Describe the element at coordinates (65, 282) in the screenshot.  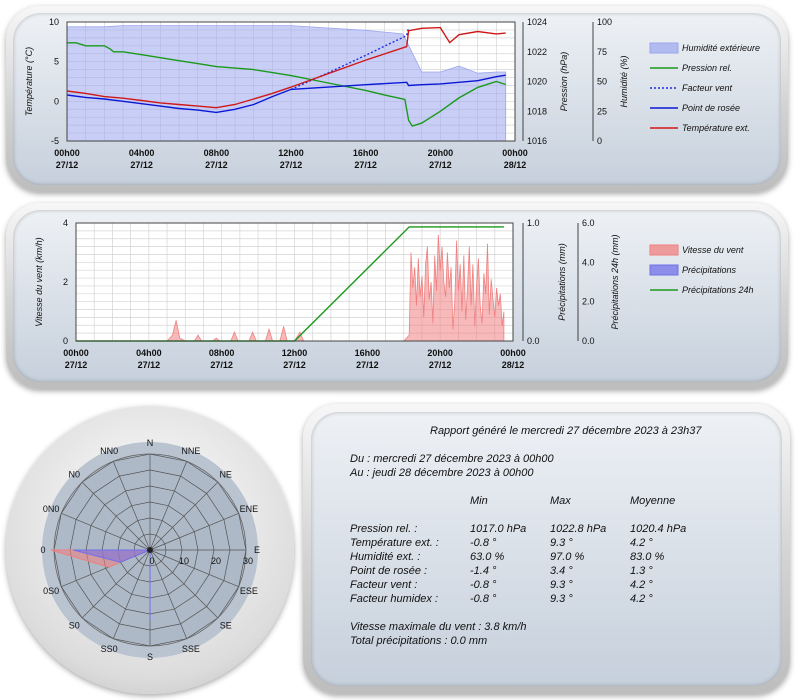
I see `y-tick-label: 2` at that location.